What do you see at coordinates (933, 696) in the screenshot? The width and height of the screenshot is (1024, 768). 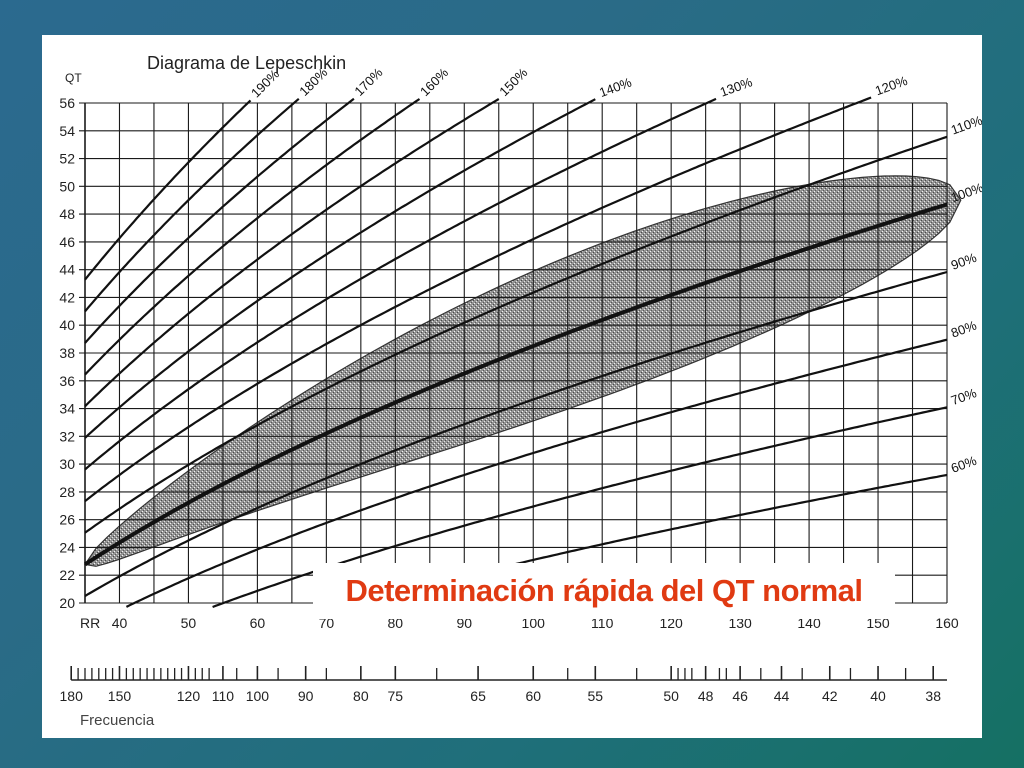 I see `frequency-tick-label: 38` at bounding box center [933, 696].